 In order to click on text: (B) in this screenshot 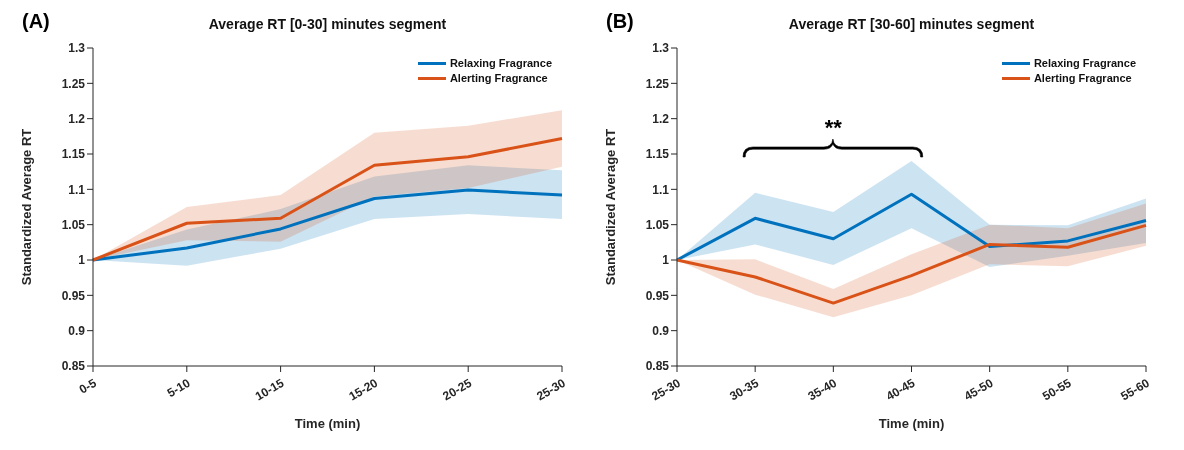, I will do `click(620, 21)`.